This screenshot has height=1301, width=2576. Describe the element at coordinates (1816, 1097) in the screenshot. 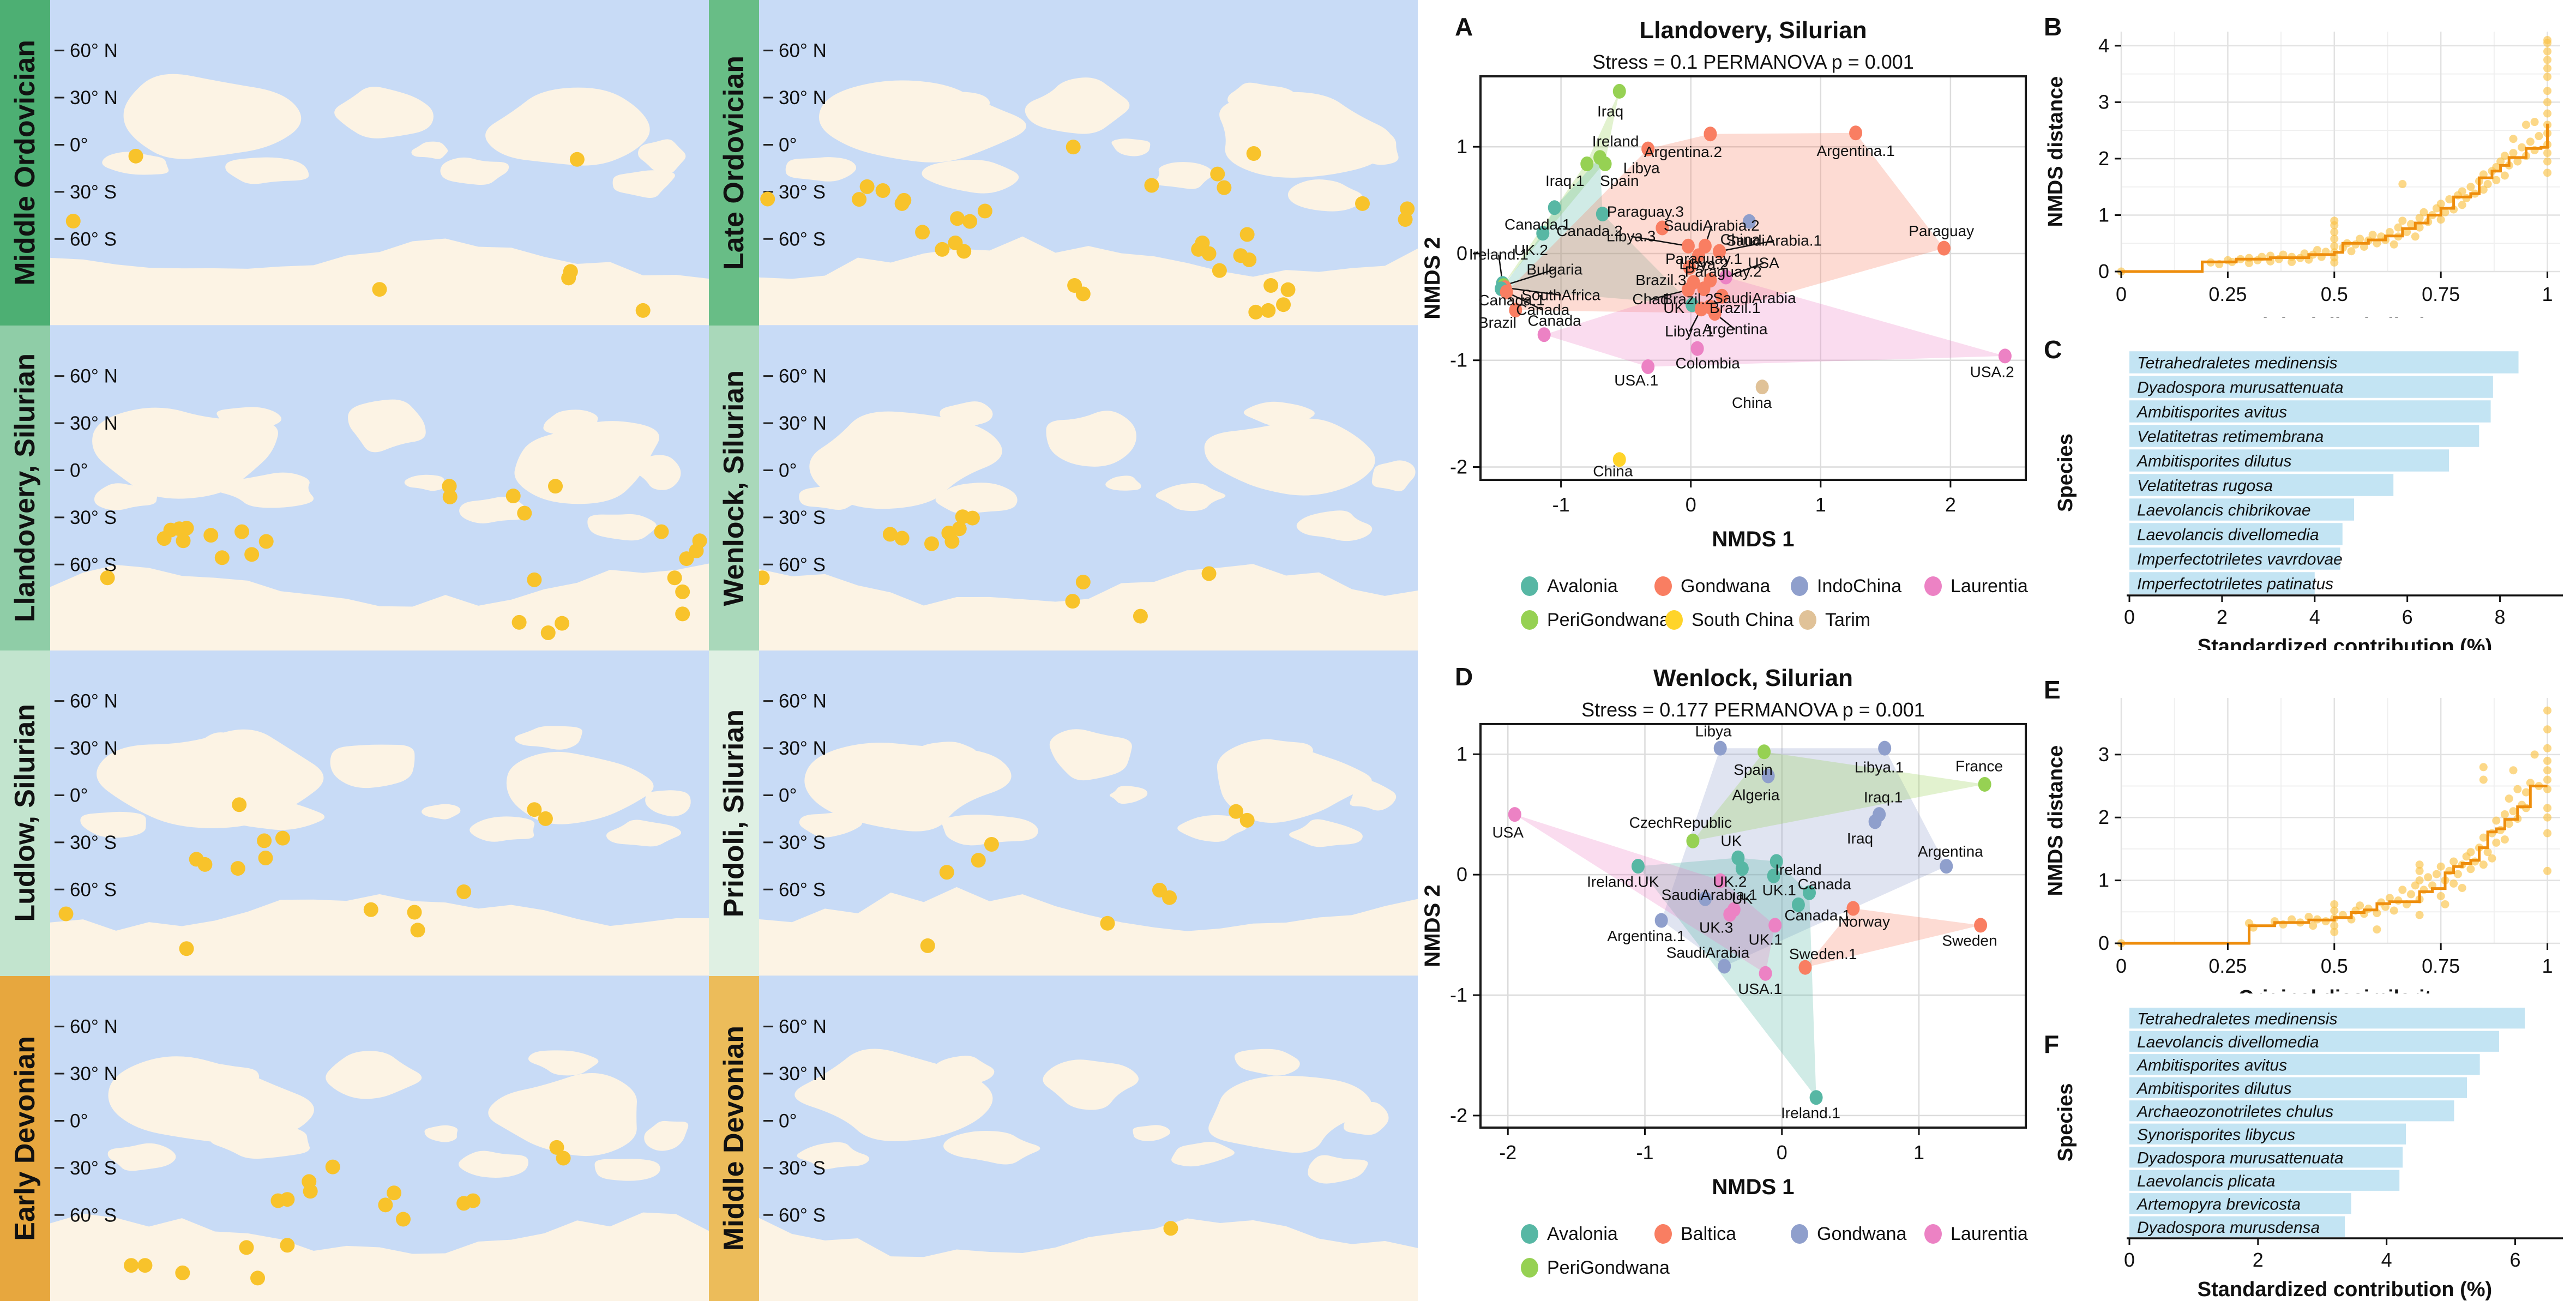

I see `nmds-point-Ireland.1` at that location.